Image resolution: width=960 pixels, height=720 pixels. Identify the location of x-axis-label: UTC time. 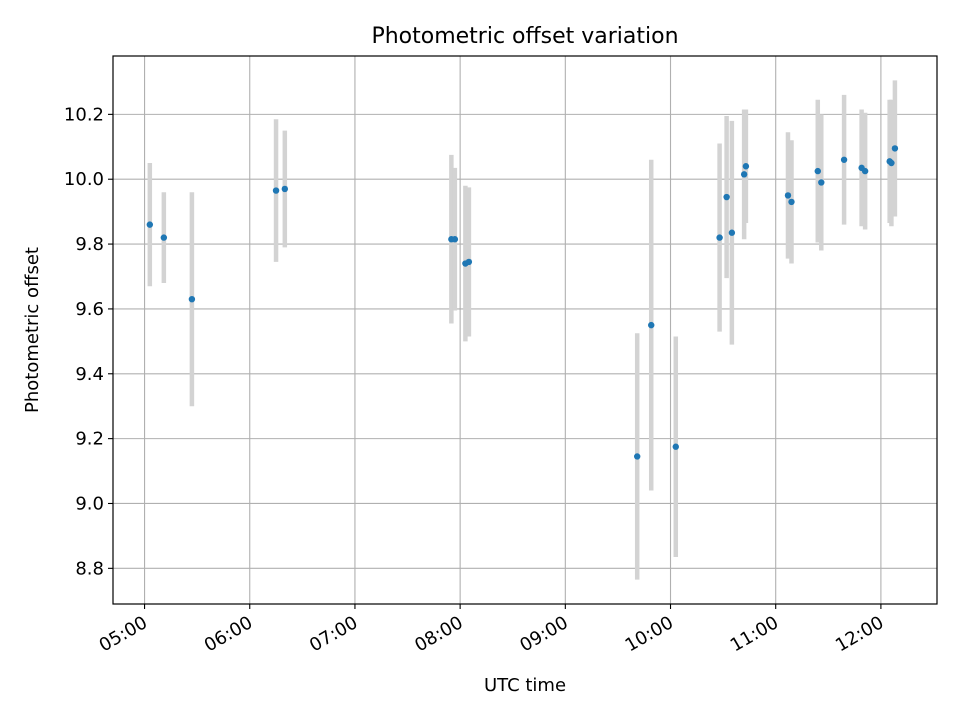
(525, 685).